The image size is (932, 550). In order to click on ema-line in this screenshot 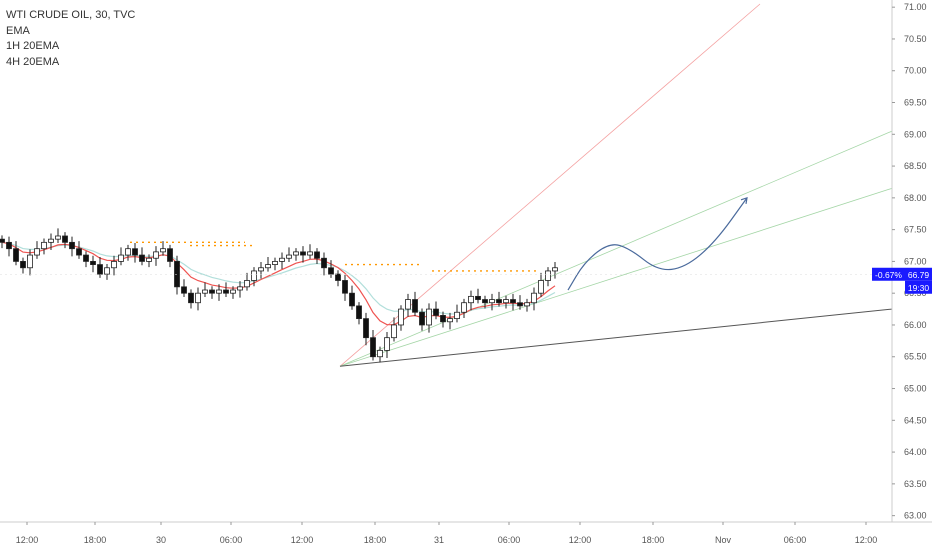, I will do `click(278, 283)`.